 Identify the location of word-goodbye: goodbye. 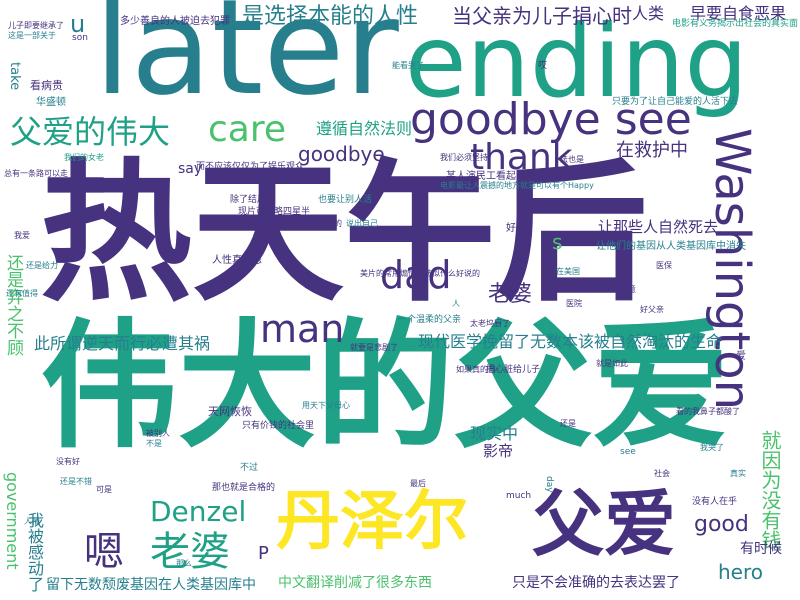
(341, 154).